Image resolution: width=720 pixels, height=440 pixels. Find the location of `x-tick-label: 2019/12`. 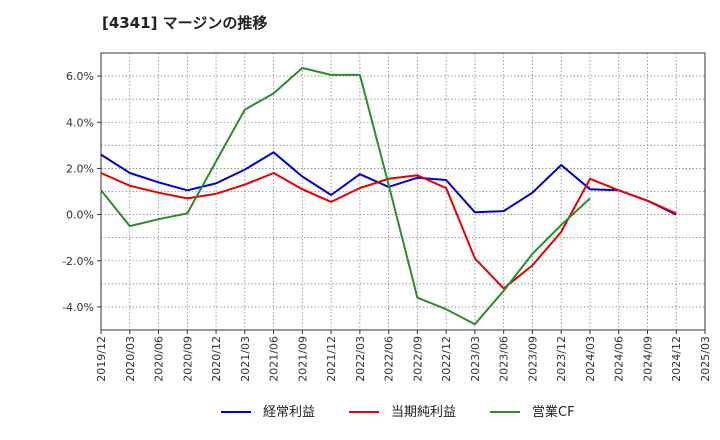

x-tick-label: 2019/12 is located at coordinates (101, 359).